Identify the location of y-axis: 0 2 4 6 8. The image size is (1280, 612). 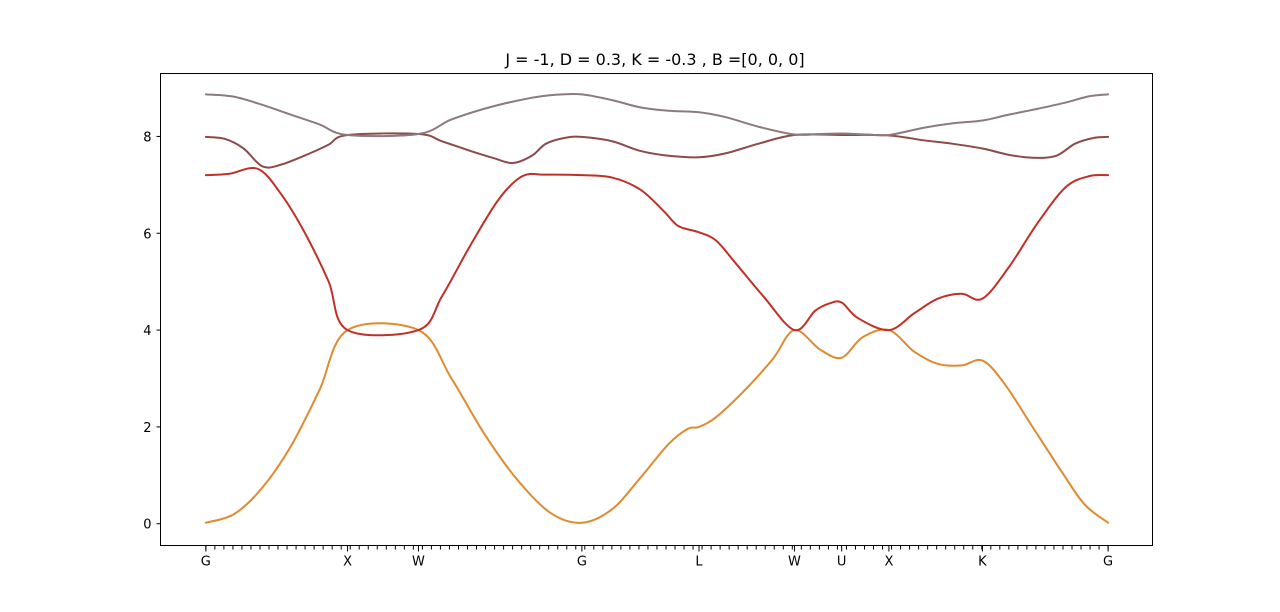
(152, 331).